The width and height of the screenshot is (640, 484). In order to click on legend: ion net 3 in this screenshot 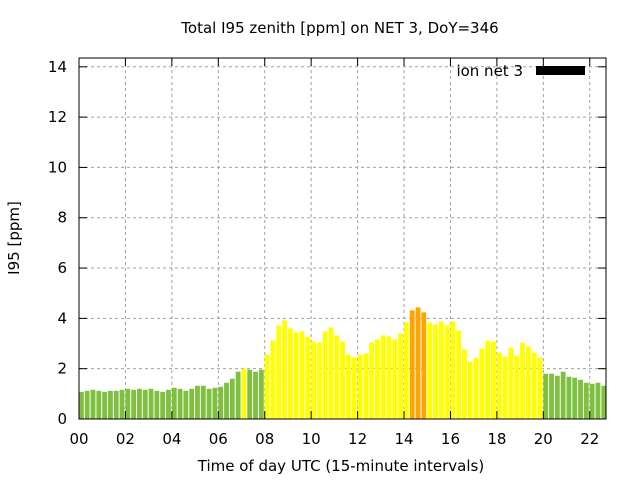, I will do `click(520, 71)`.